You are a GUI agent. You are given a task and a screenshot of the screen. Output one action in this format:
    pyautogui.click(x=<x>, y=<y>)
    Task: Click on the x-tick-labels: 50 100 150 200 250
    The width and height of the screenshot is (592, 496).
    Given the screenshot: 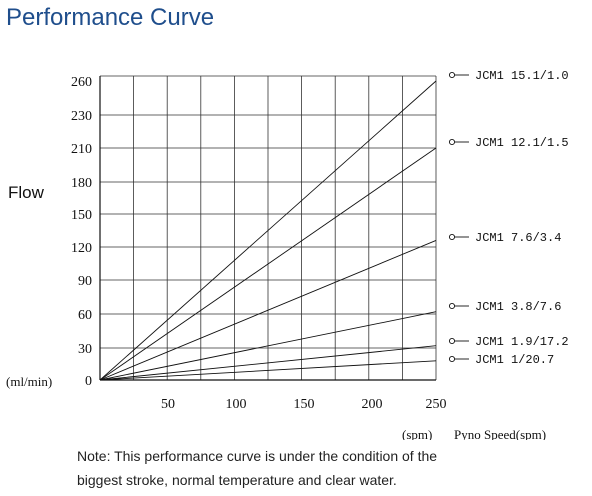 What is the action you would take?
    pyautogui.click(x=304, y=404)
    